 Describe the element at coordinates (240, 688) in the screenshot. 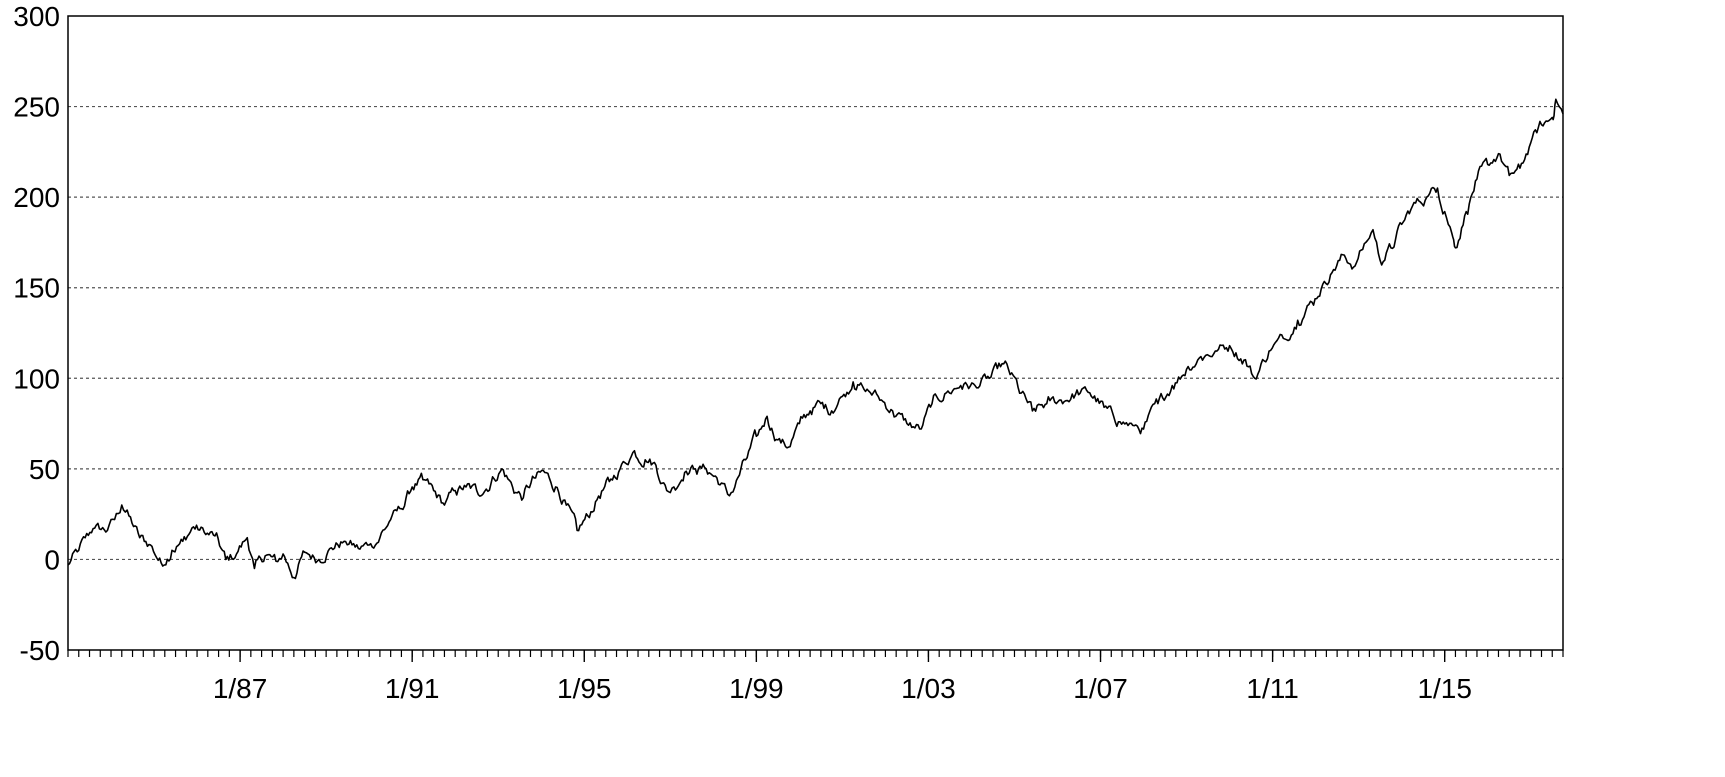

I see `x-tick-label: 1/87` at that location.